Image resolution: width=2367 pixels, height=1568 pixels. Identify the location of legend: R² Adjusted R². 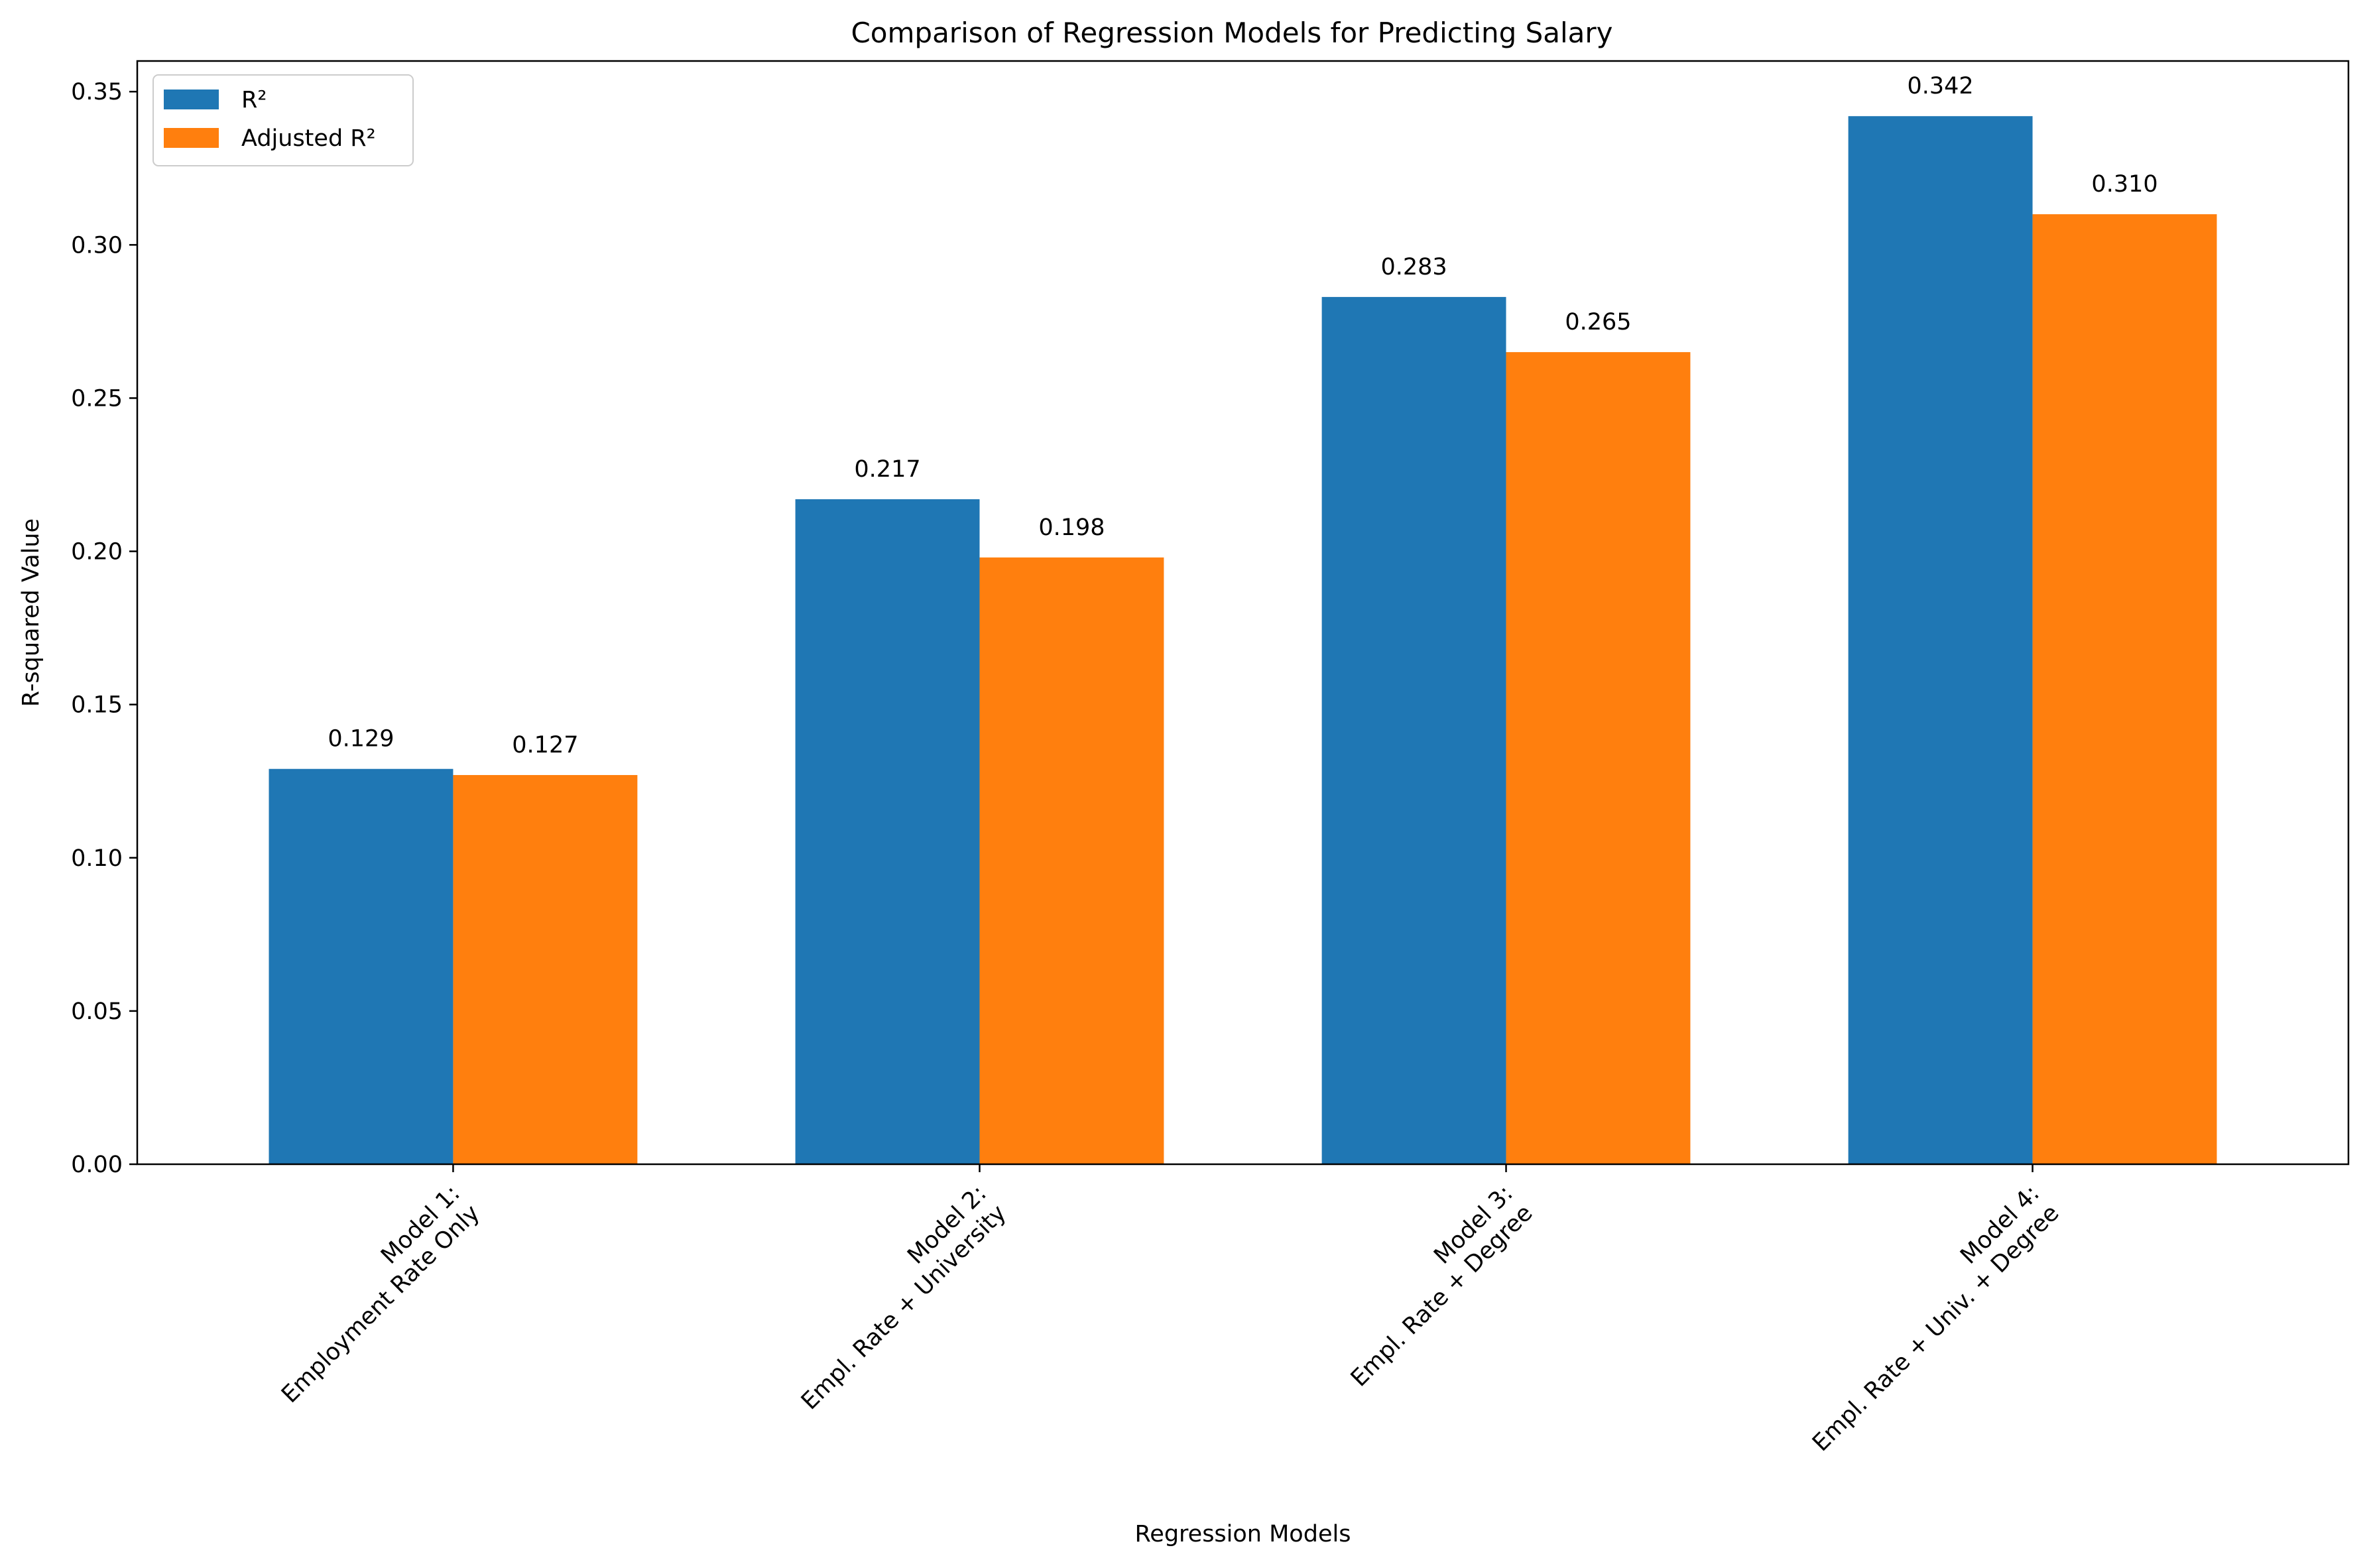
(283, 120).